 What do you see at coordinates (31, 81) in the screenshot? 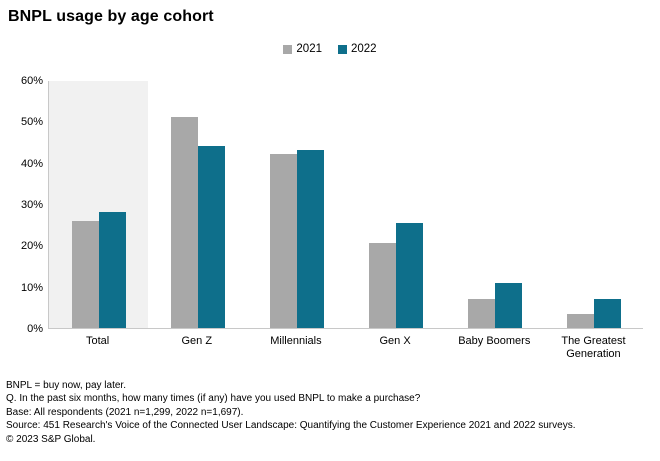
I see `y-tick-label: 60%` at bounding box center [31, 81].